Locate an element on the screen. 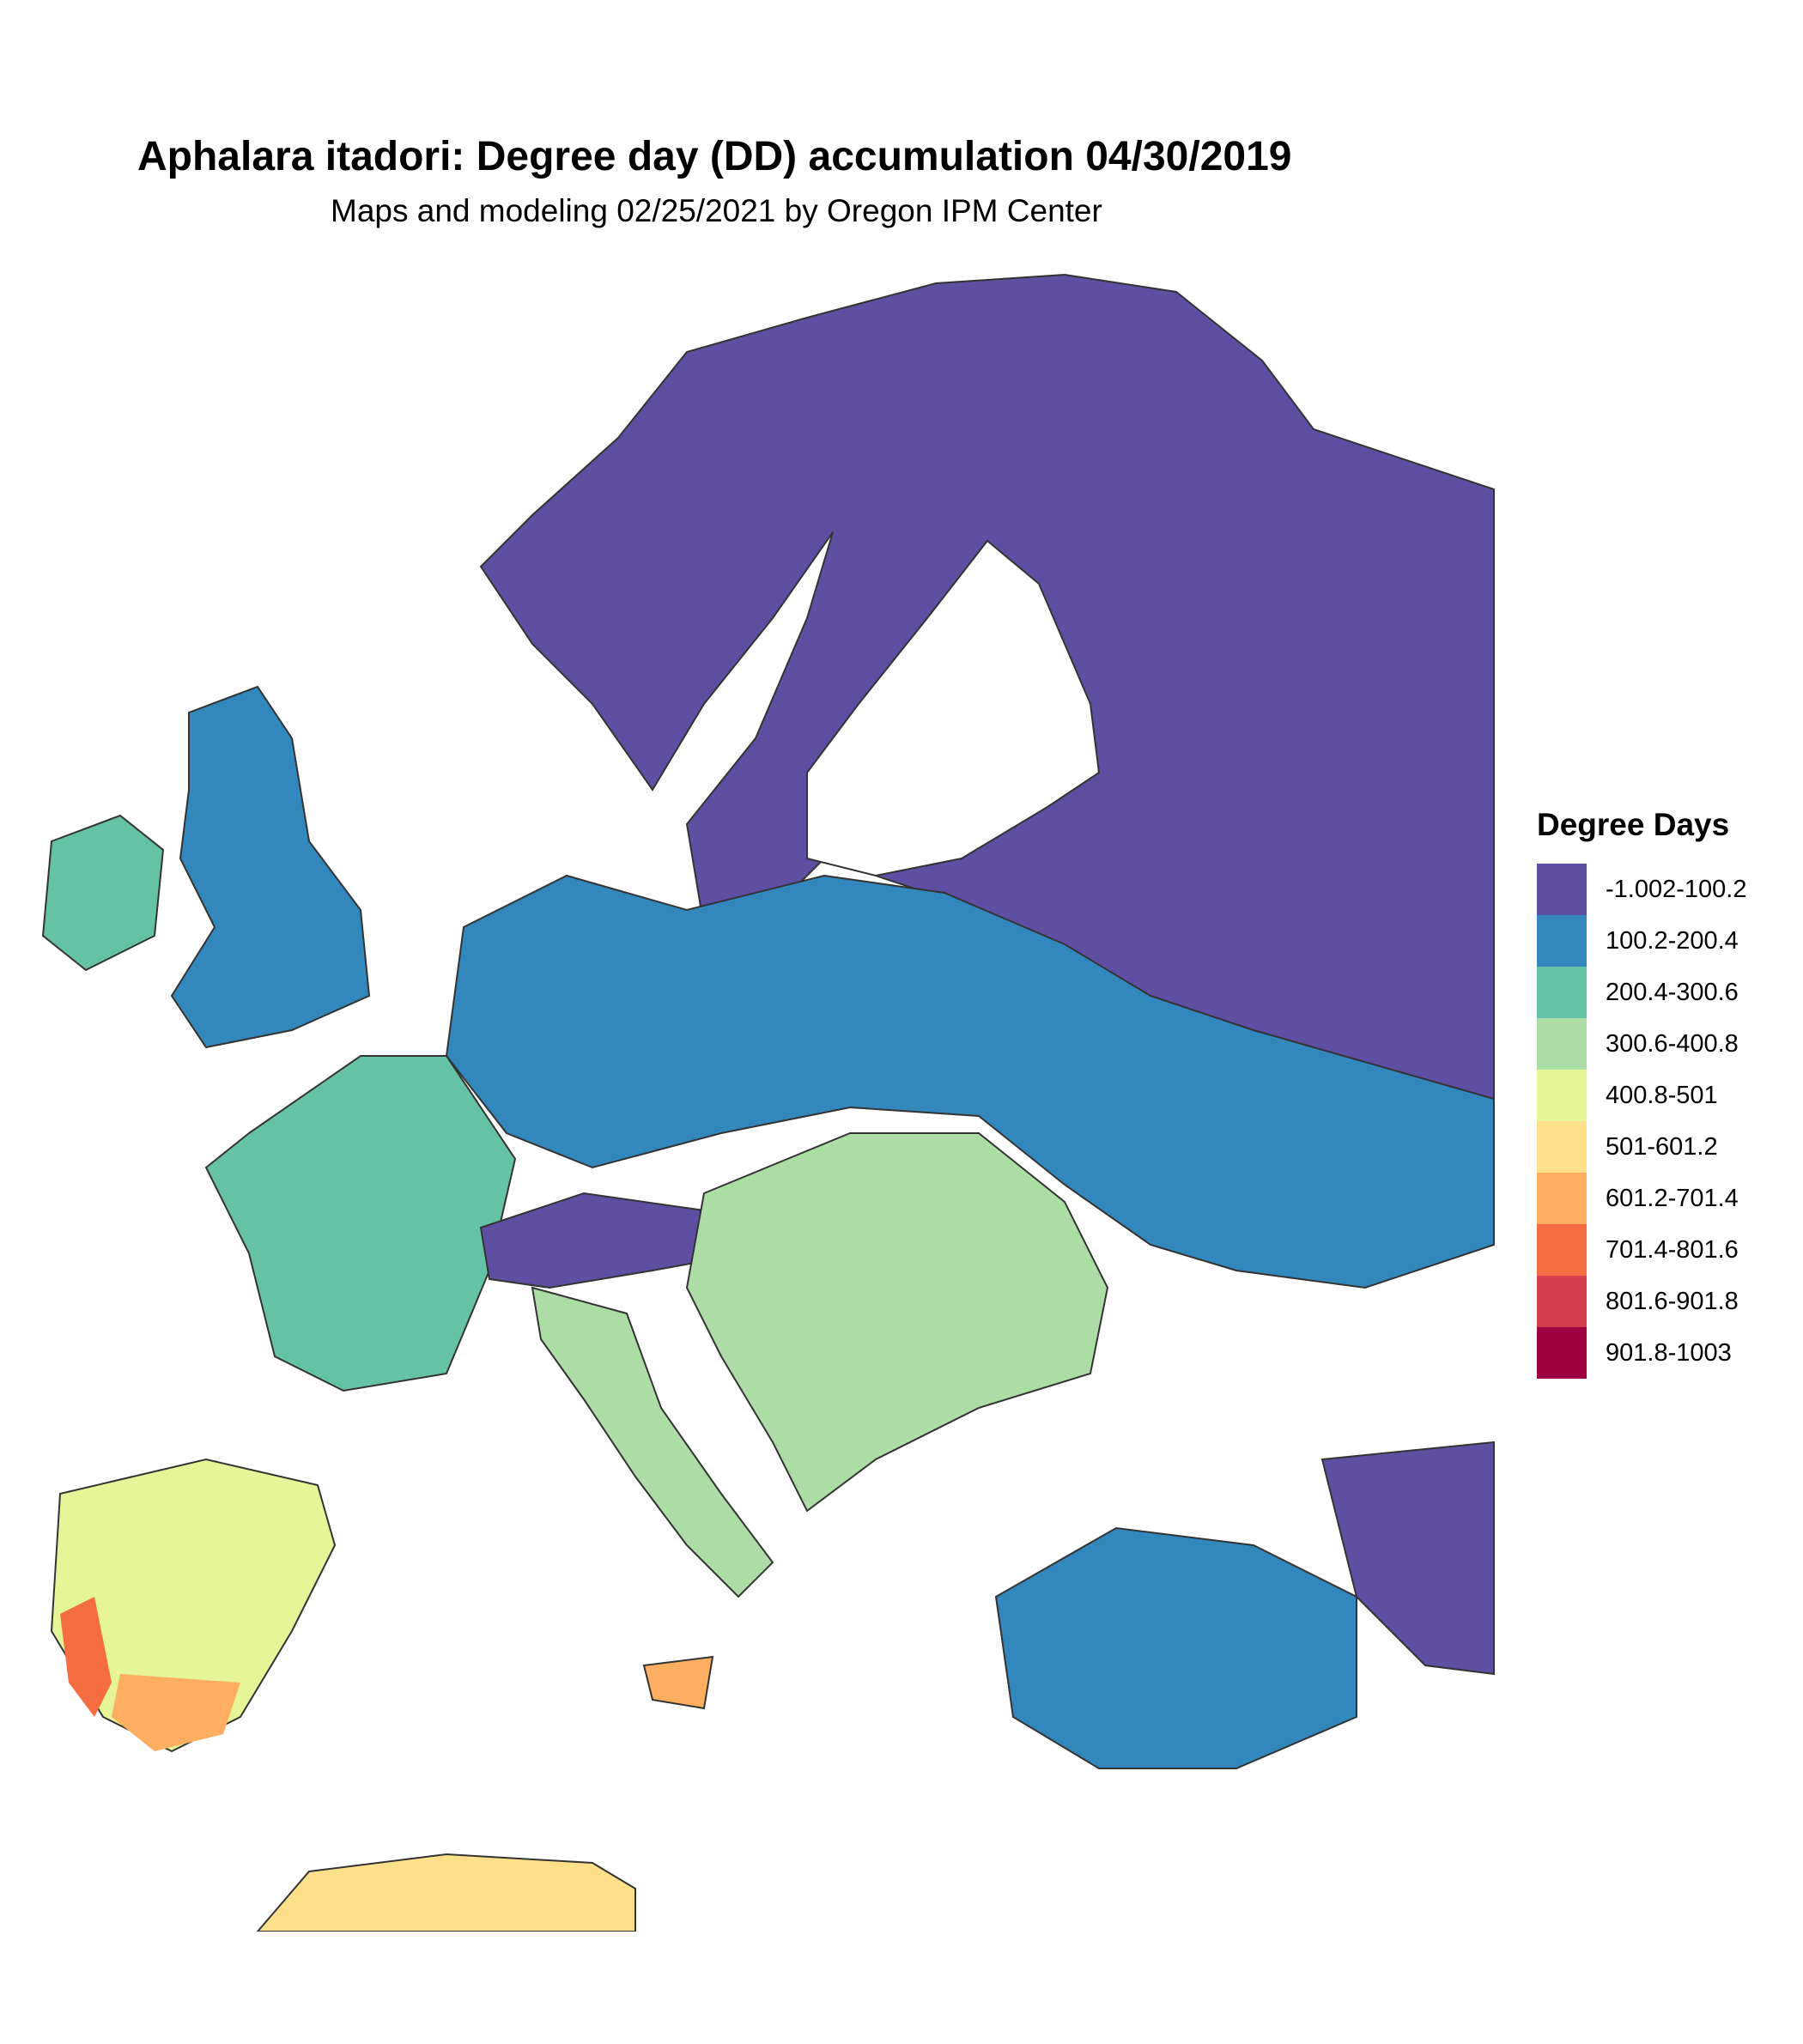  legend-label: 501-601.2 is located at coordinates (1662, 1146).